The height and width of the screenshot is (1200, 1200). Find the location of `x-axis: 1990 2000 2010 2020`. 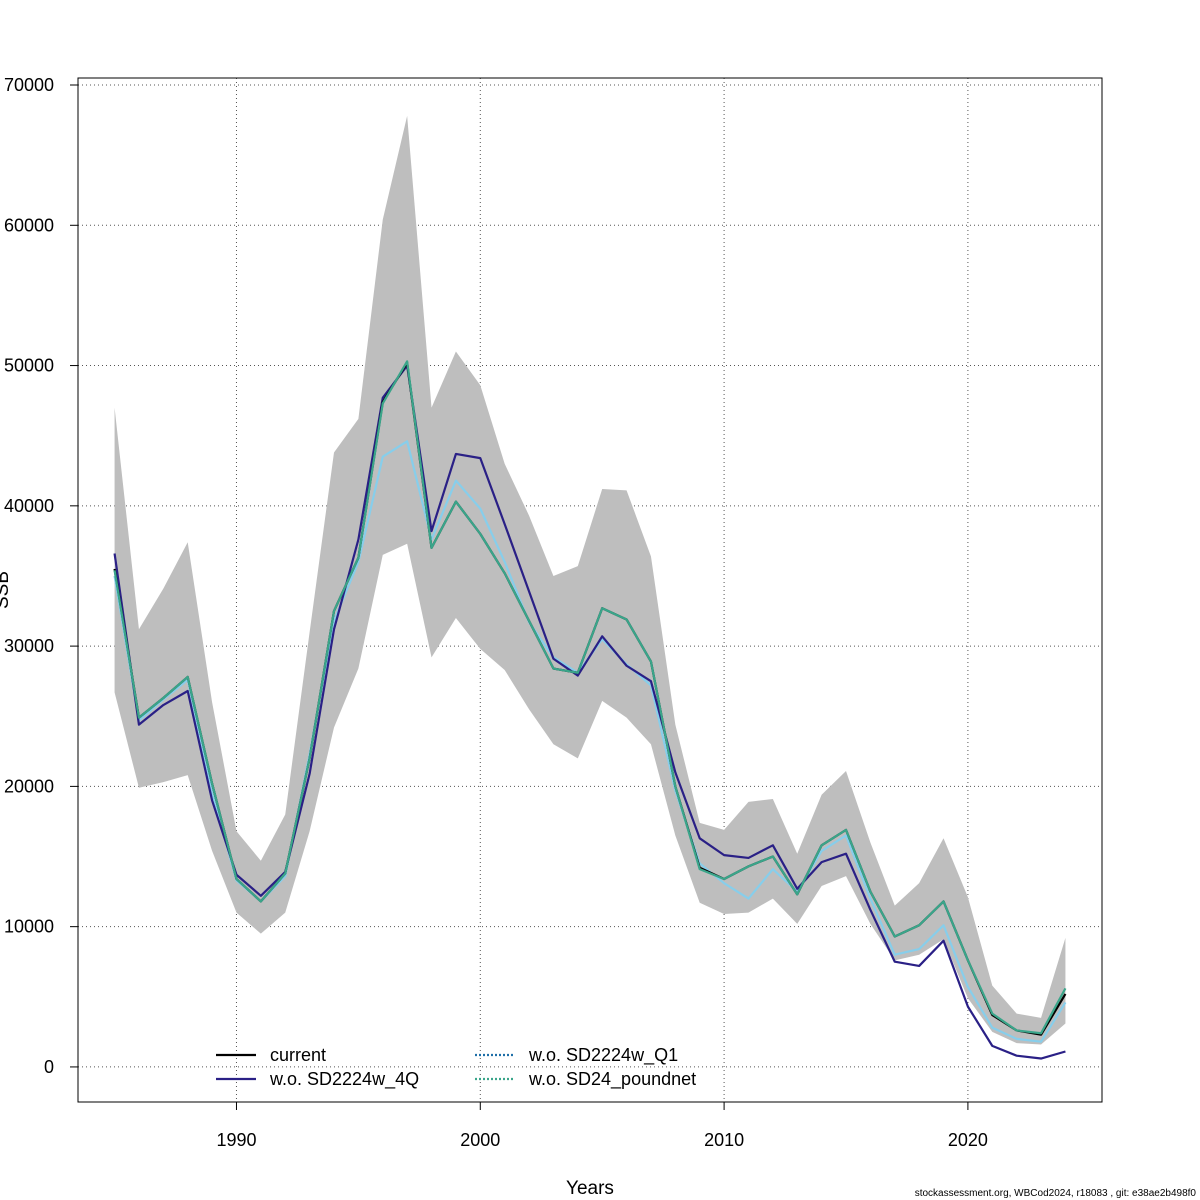

x-axis: 1990 2000 2010 2020 is located at coordinates (602, 1126).